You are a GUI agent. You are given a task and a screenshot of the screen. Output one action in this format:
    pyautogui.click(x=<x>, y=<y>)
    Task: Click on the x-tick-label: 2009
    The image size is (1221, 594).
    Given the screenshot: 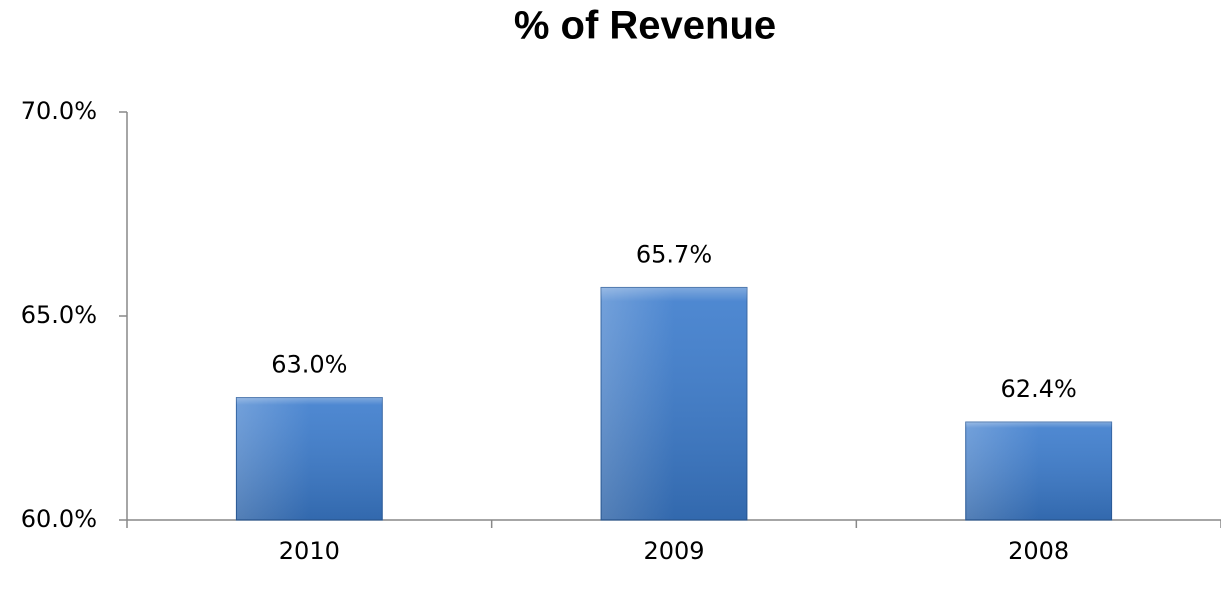 What is the action you would take?
    pyautogui.click(x=673, y=551)
    